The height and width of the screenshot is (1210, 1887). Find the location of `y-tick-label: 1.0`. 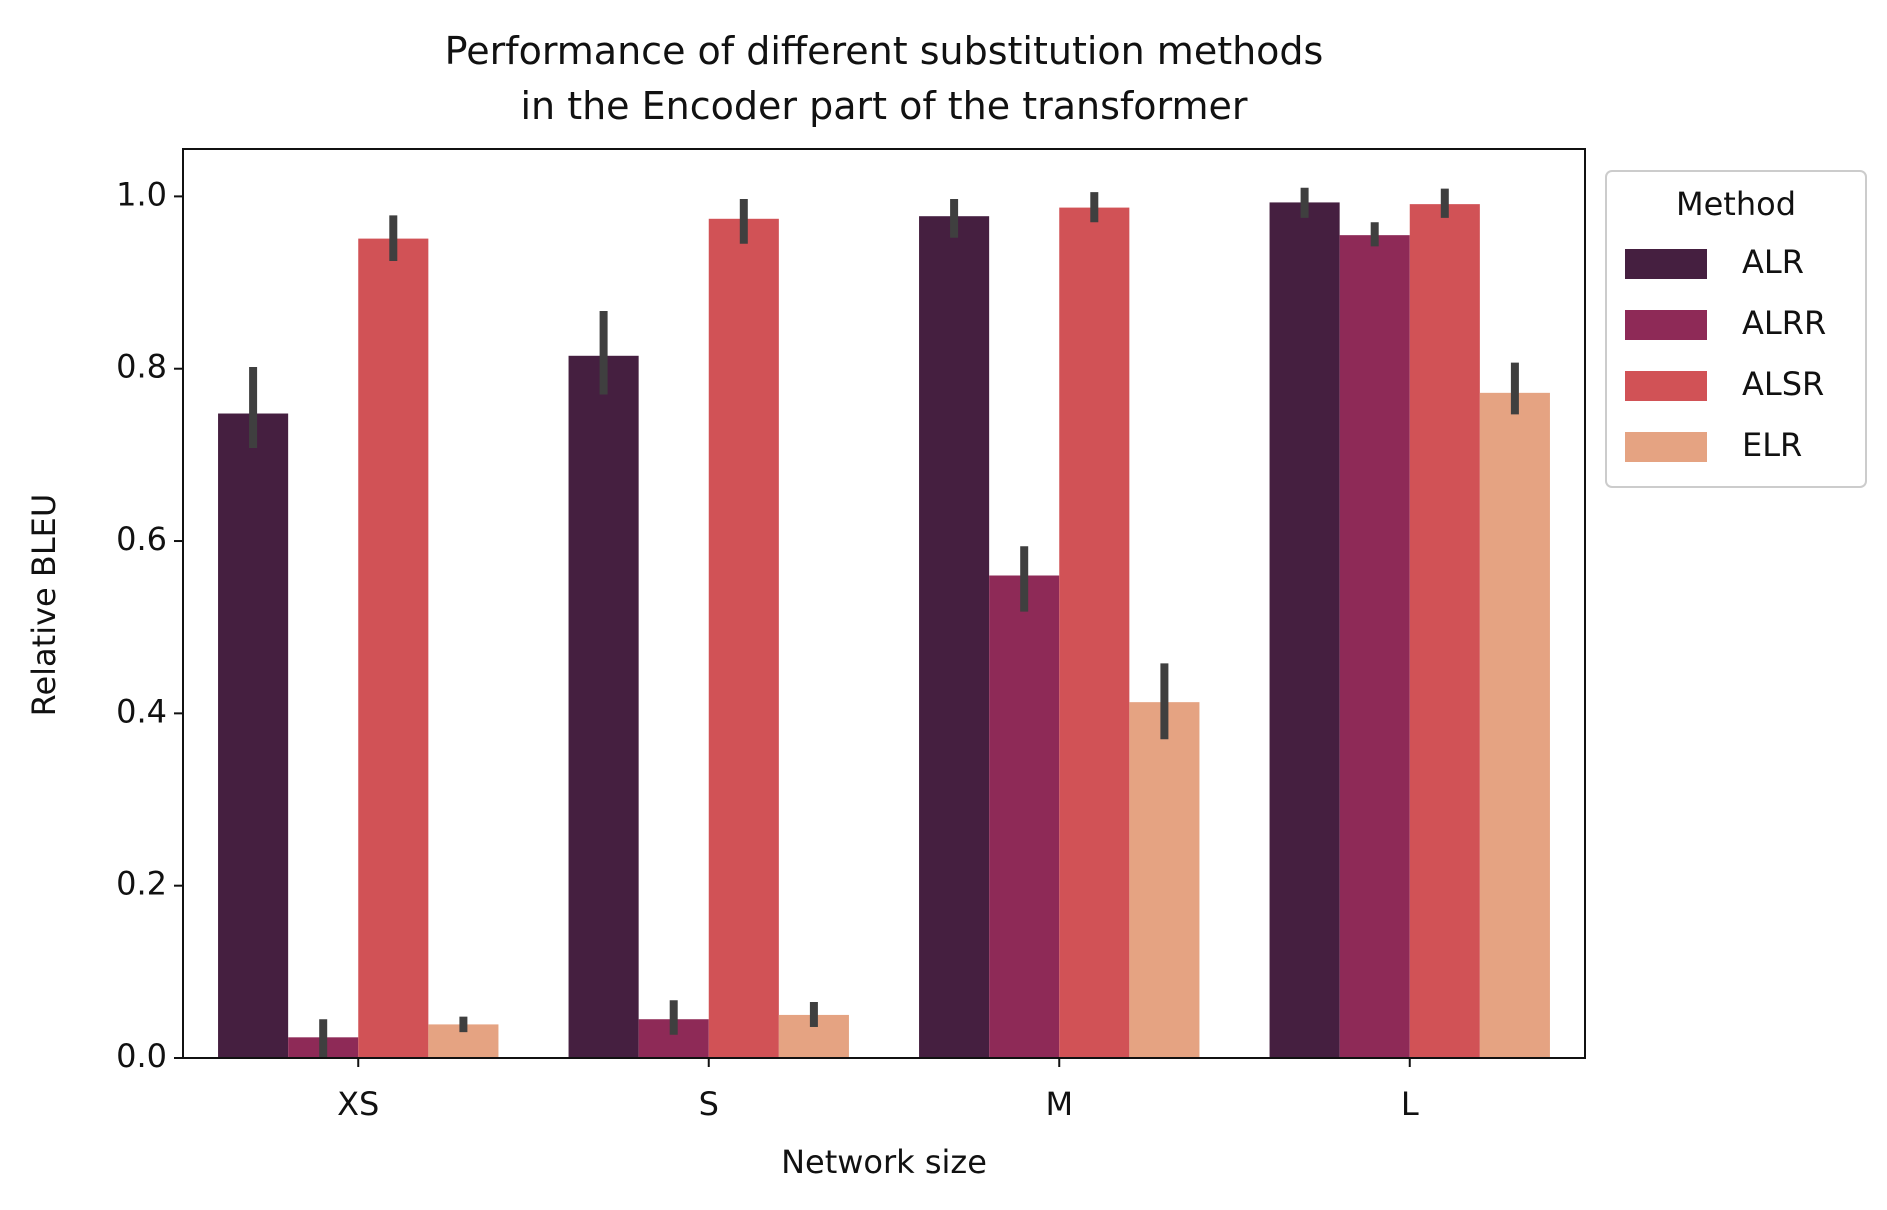

y-tick-label: 1.0 is located at coordinates (141, 194).